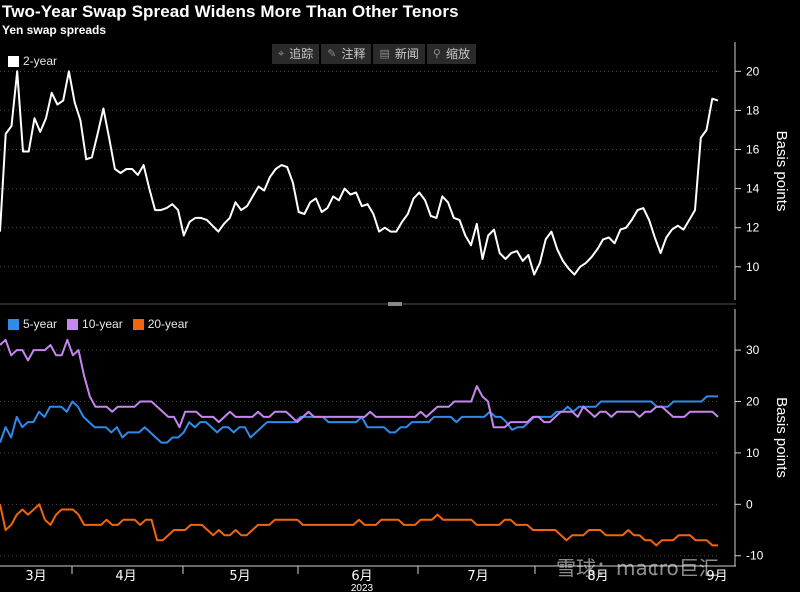 The image size is (800, 592). I want to click on bottom-y-tick-label: -10, so click(755, 556).